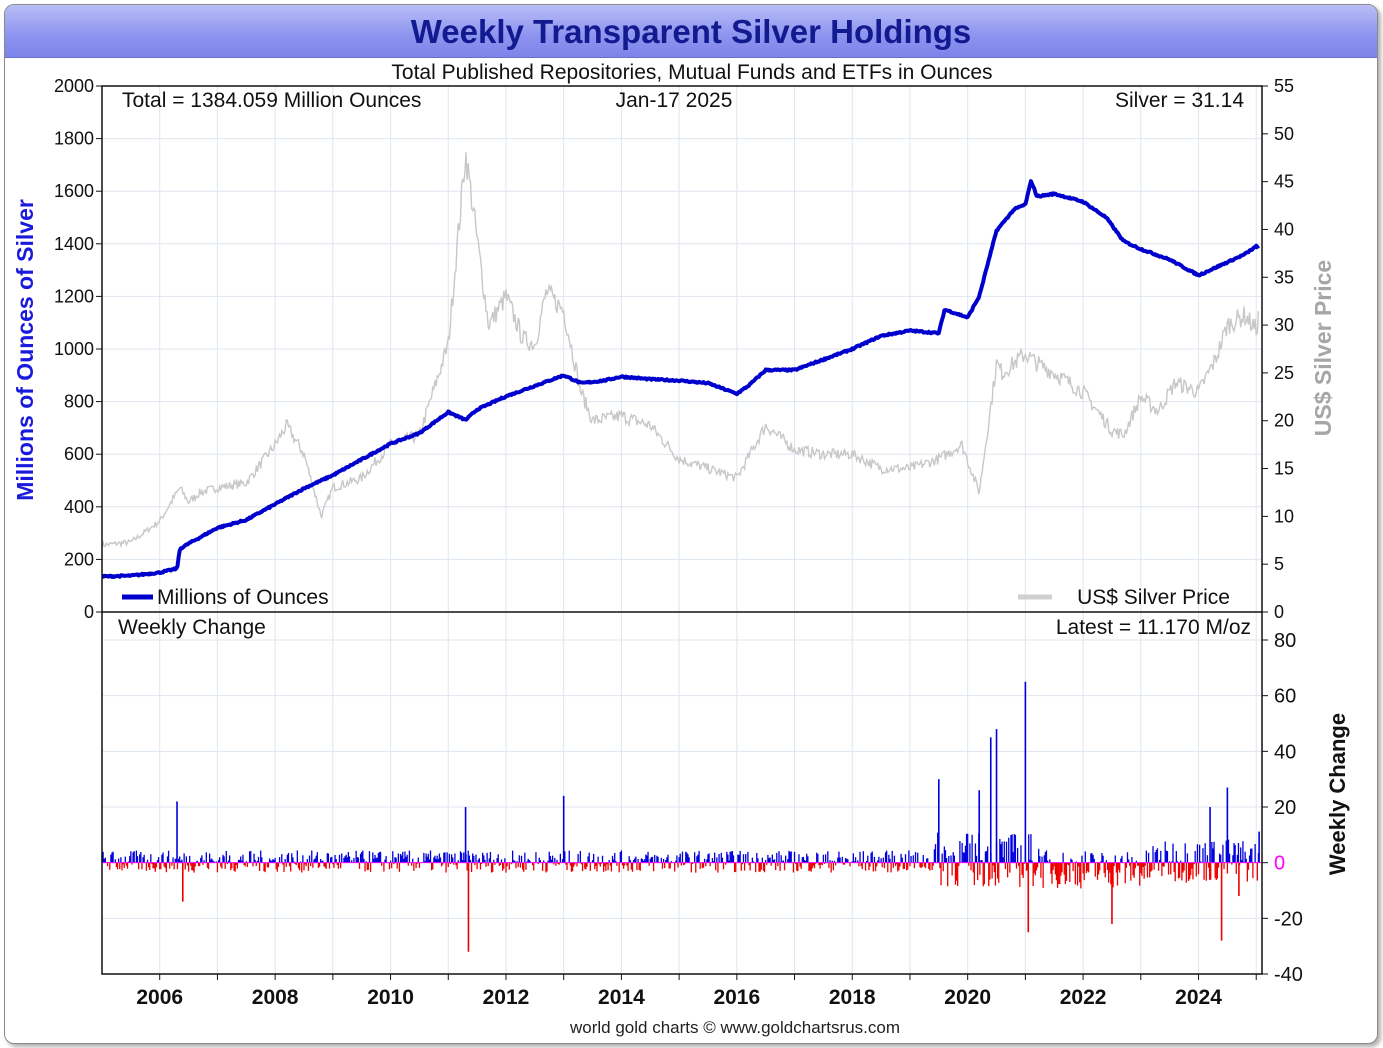 This screenshot has width=1383, height=1048. I want to click on y-left-tick-label: 1800, so click(74, 139).